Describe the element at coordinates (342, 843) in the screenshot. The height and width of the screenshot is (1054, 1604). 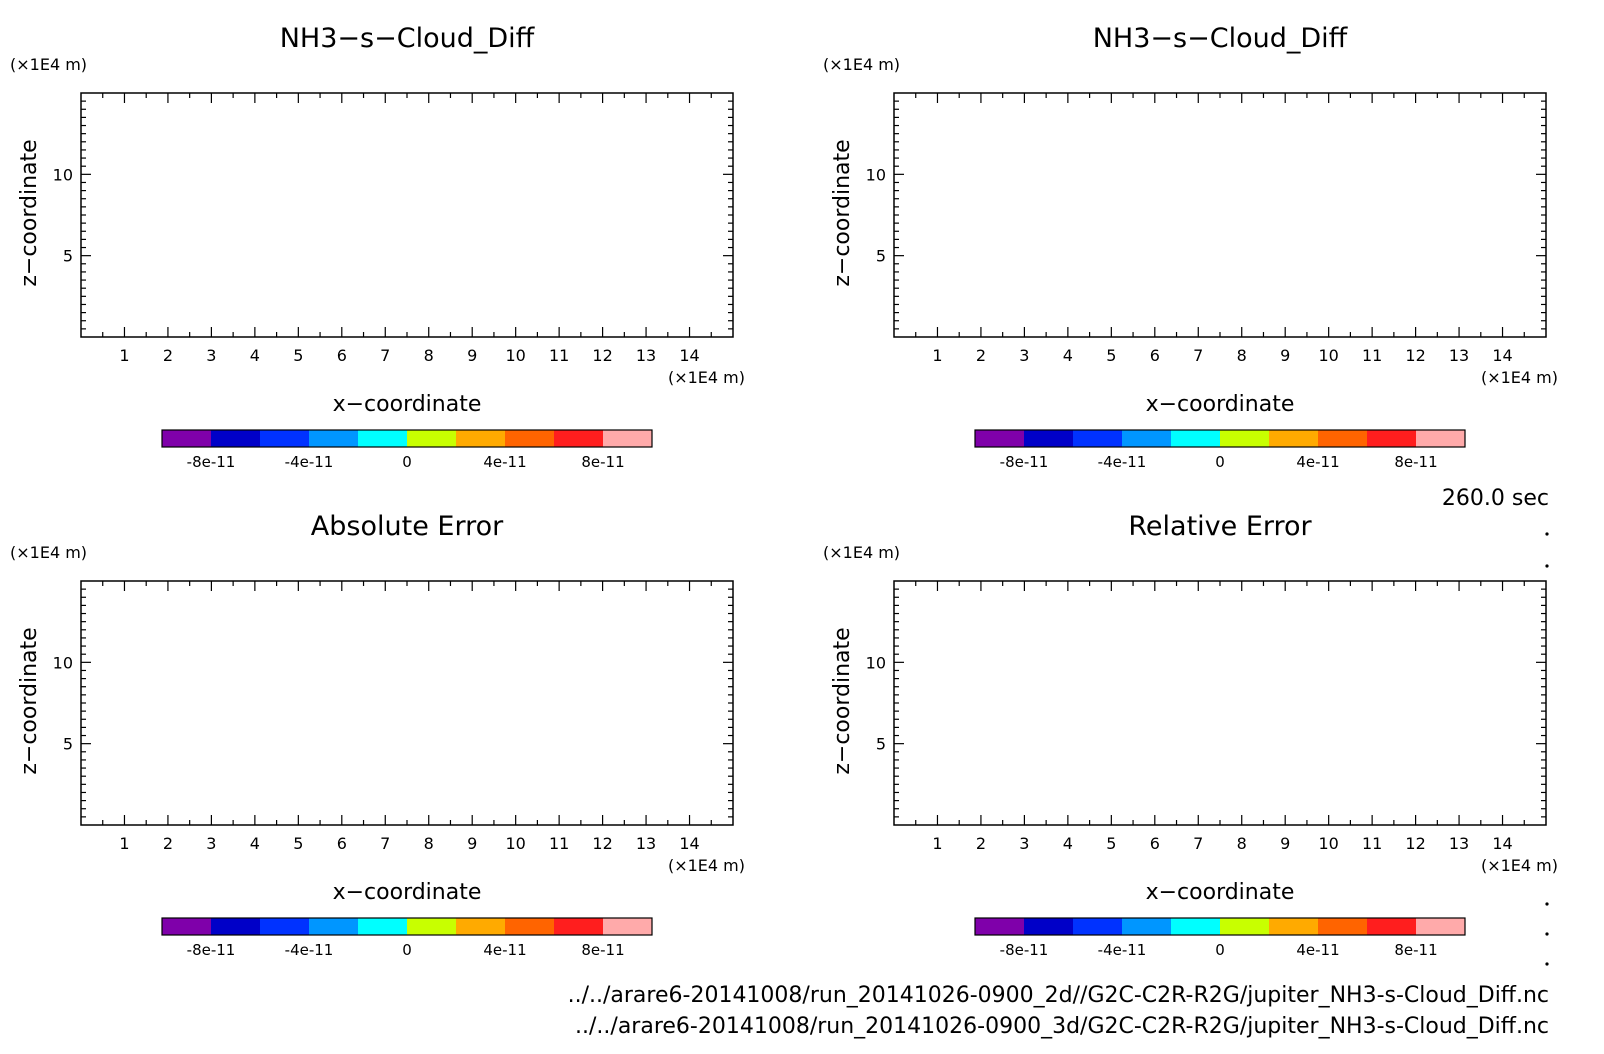
I see `x-tick-label: 6` at that location.